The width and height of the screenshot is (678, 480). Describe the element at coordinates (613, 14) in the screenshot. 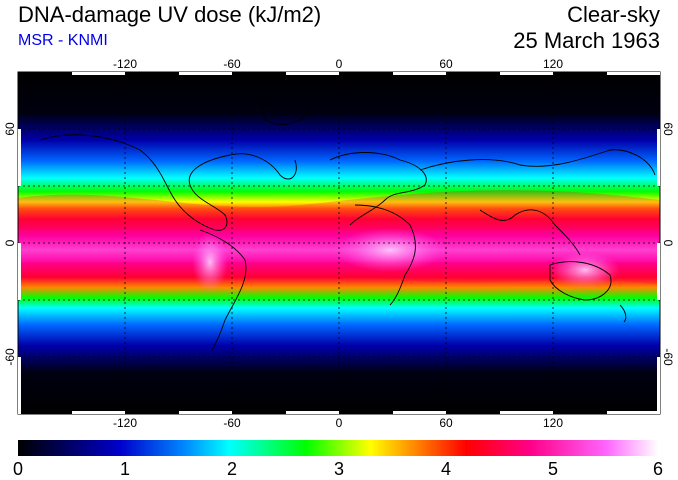

I see `sky-condition-label: Clear-sky` at that location.